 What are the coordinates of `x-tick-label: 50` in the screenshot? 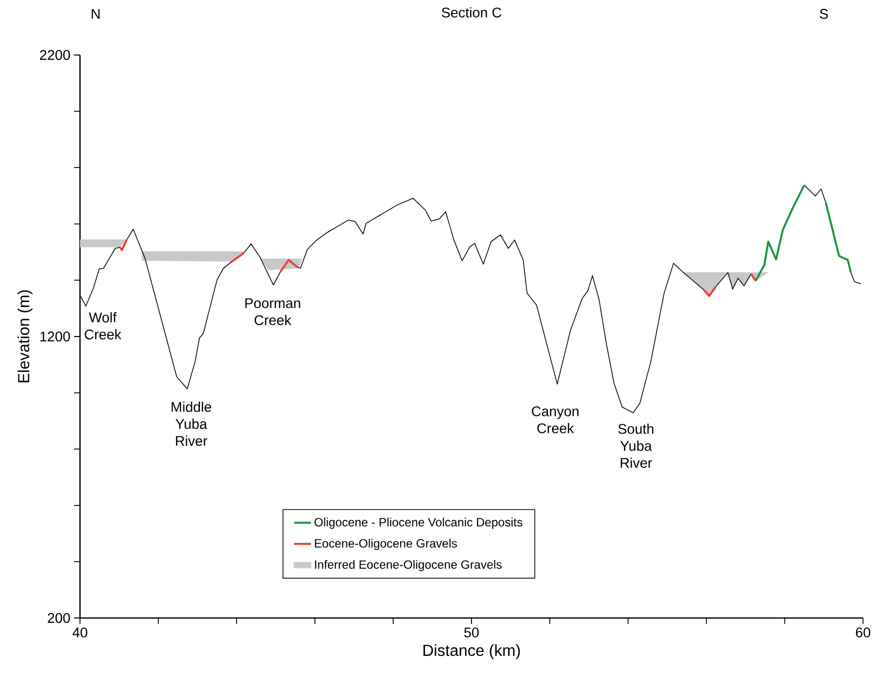 It's located at (471, 633).